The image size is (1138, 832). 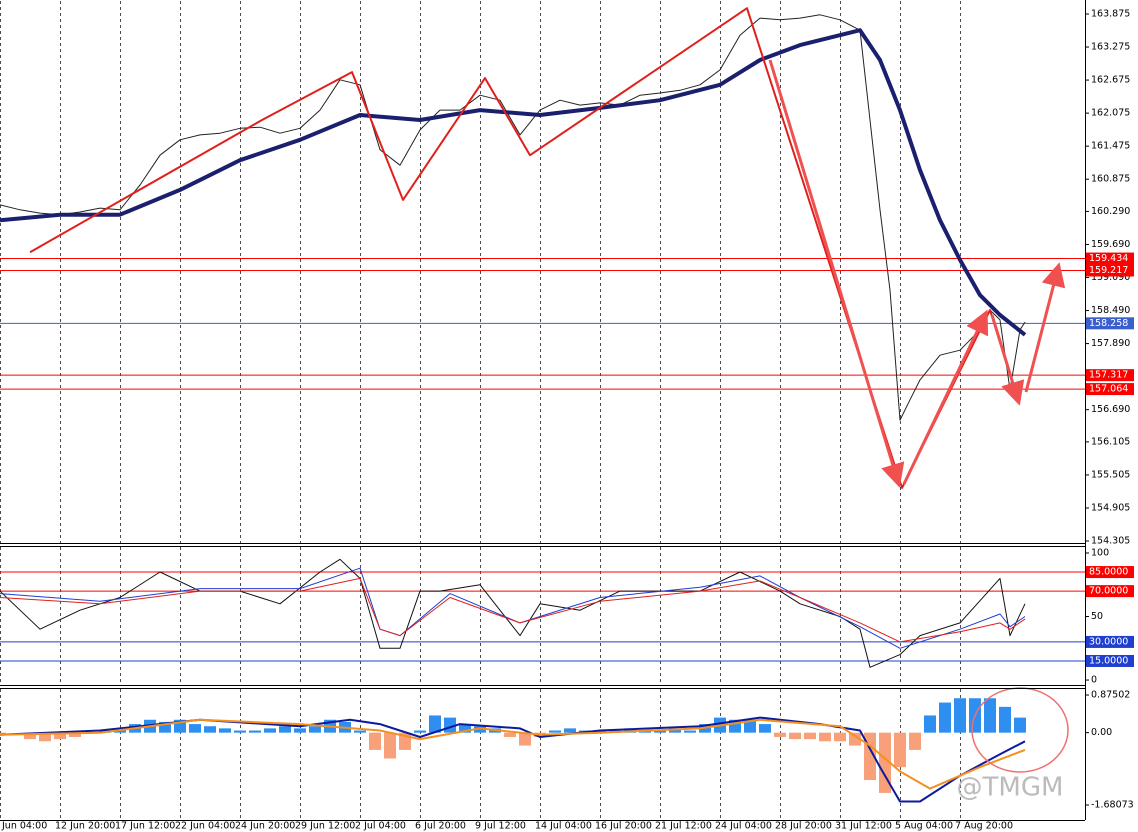 What do you see at coordinates (1010, 788) in the screenshot?
I see `watermark: @TMGM` at bounding box center [1010, 788].